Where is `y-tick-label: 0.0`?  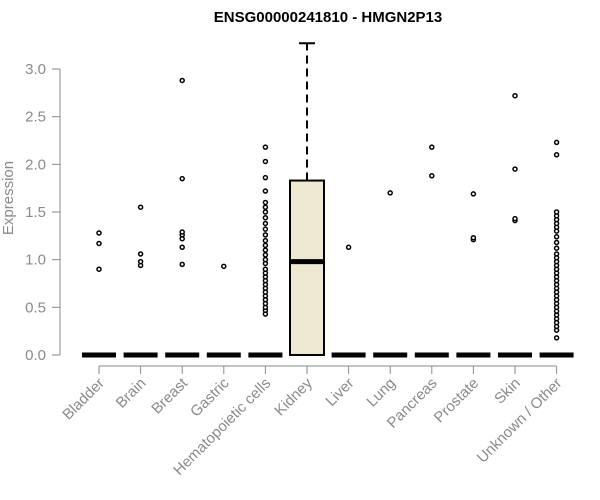
y-tick-label: 0.0 is located at coordinates (35, 355).